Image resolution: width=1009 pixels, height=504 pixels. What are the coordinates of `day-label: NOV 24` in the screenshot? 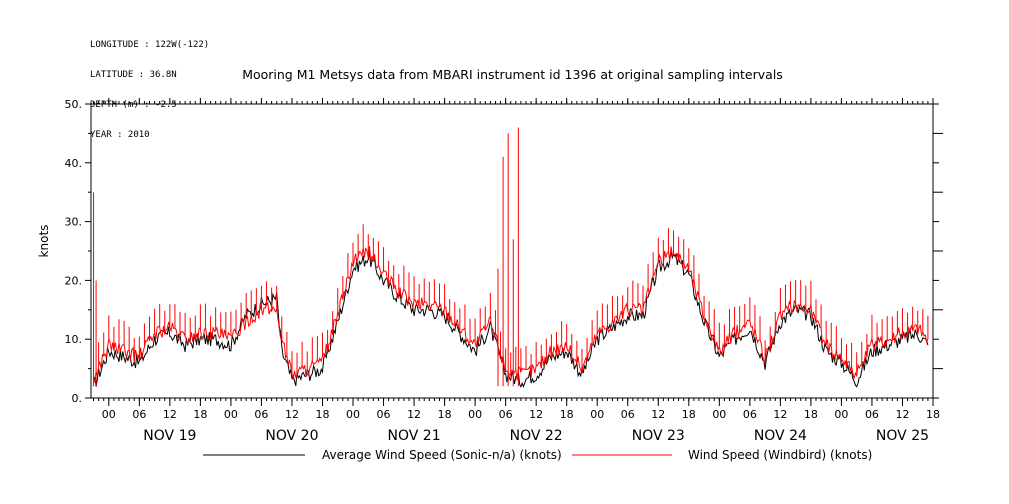 It's located at (780, 436).